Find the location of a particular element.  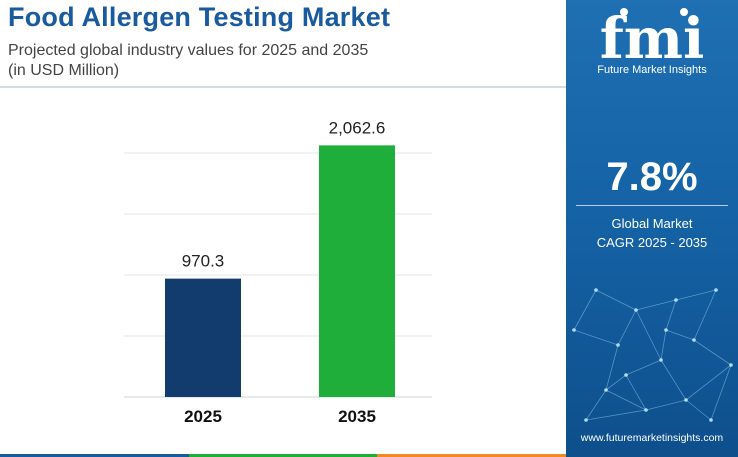

value-label-2035: 2,062.6 is located at coordinates (357, 127).